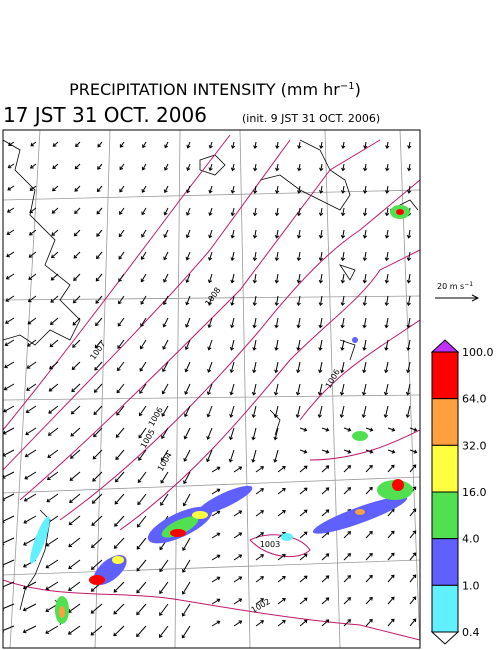  What do you see at coordinates (474, 399) in the screenshot?
I see `colorbar-label: 64.0` at bounding box center [474, 399].